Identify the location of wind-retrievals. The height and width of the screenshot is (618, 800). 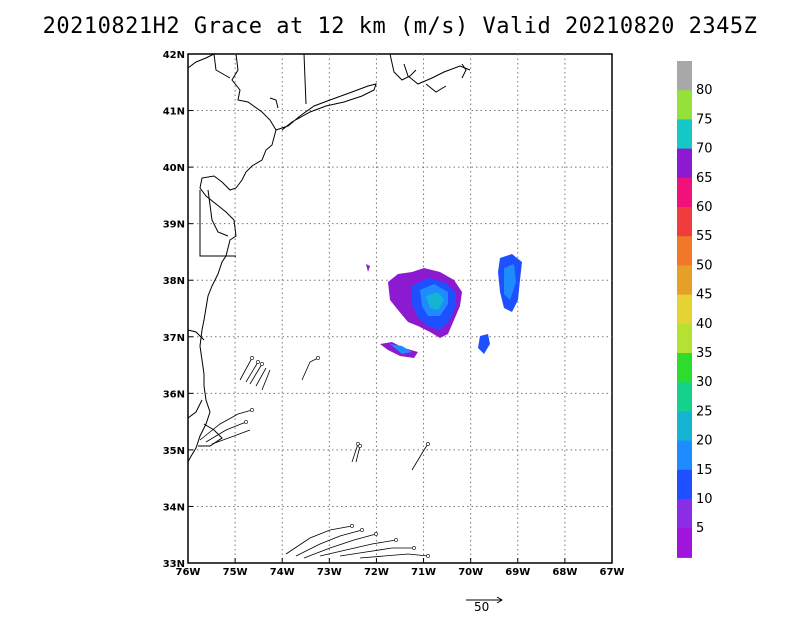
(444, 306).